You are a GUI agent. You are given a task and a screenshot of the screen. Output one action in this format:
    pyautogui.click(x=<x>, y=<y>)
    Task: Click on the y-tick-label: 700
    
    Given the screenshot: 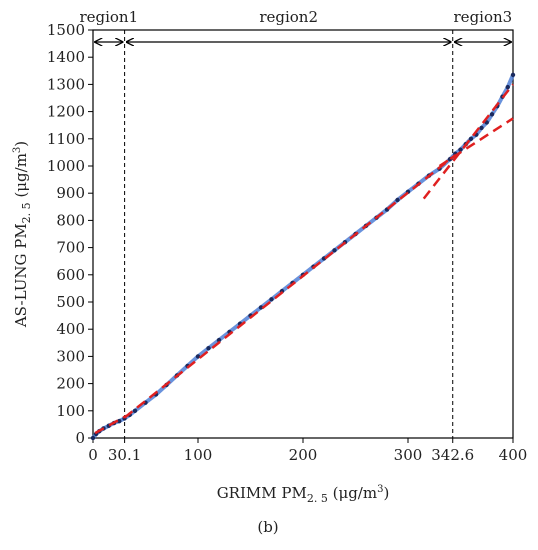 What is the action you would take?
    pyautogui.click(x=70, y=248)
    